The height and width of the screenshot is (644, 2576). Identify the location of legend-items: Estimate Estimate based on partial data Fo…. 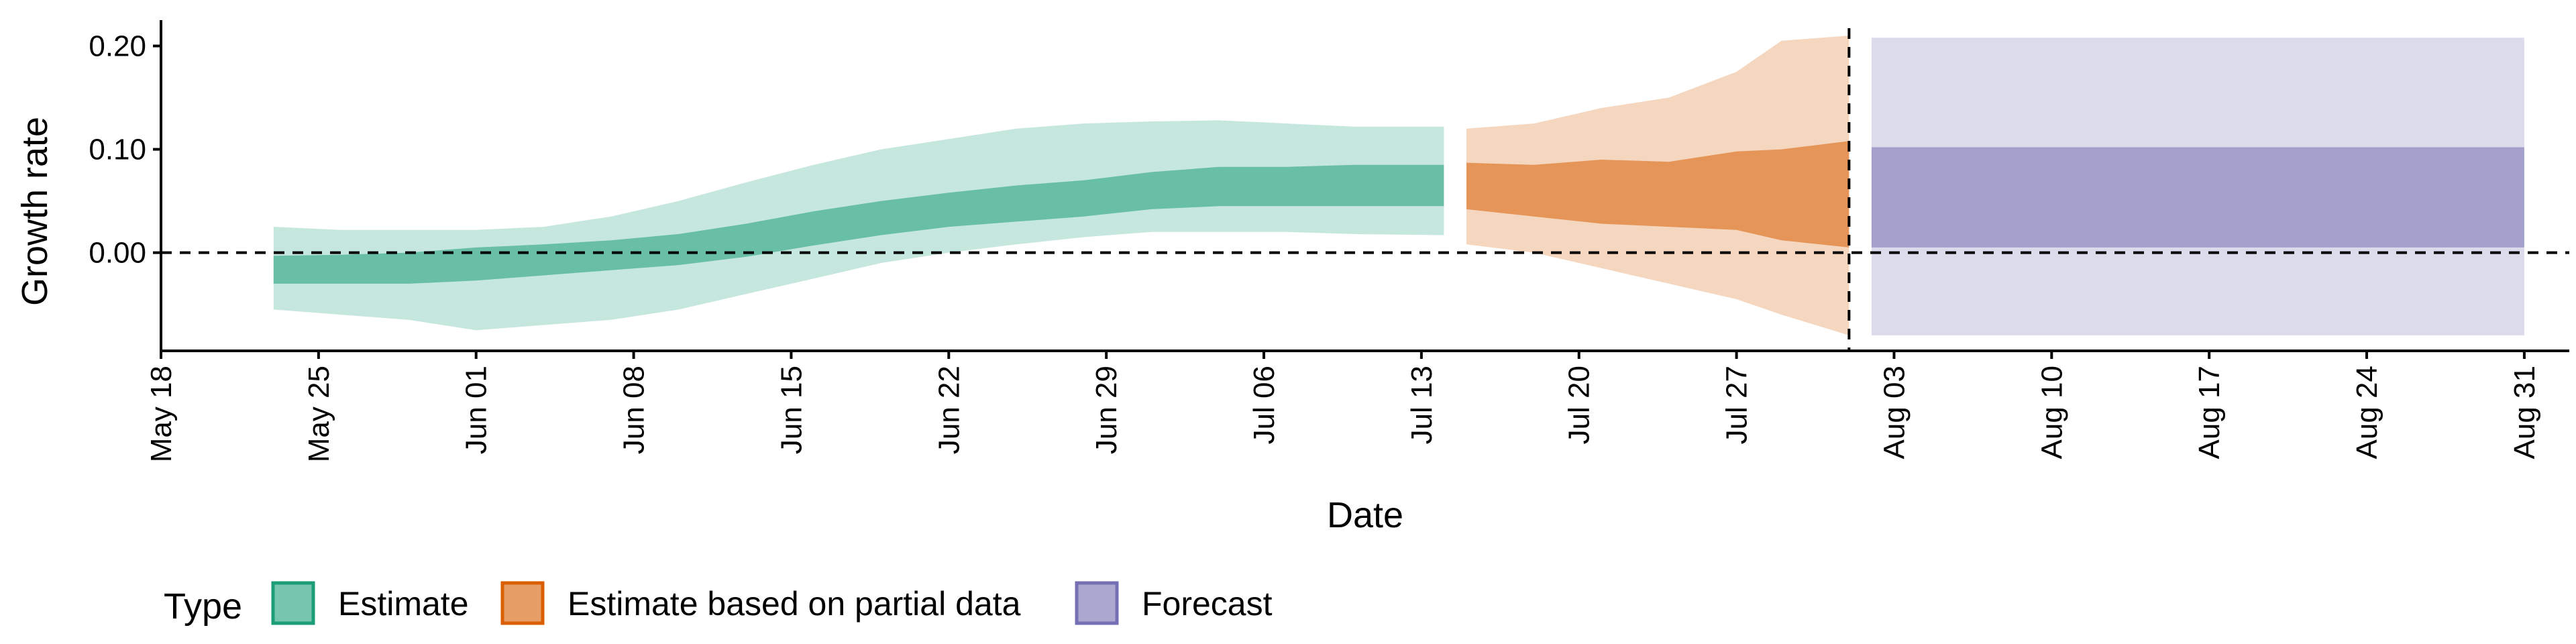
(772, 603).